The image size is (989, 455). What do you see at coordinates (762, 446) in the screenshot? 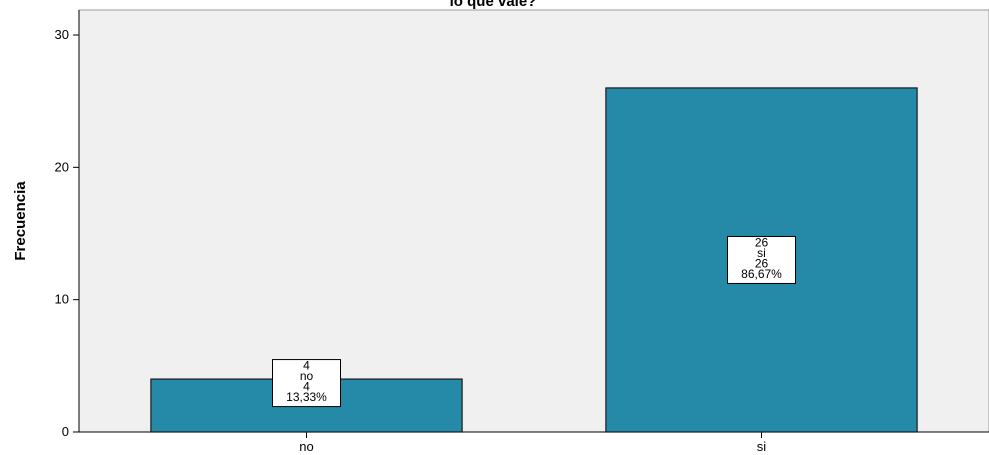
I see `x-tick-label: si` at bounding box center [762, 446].